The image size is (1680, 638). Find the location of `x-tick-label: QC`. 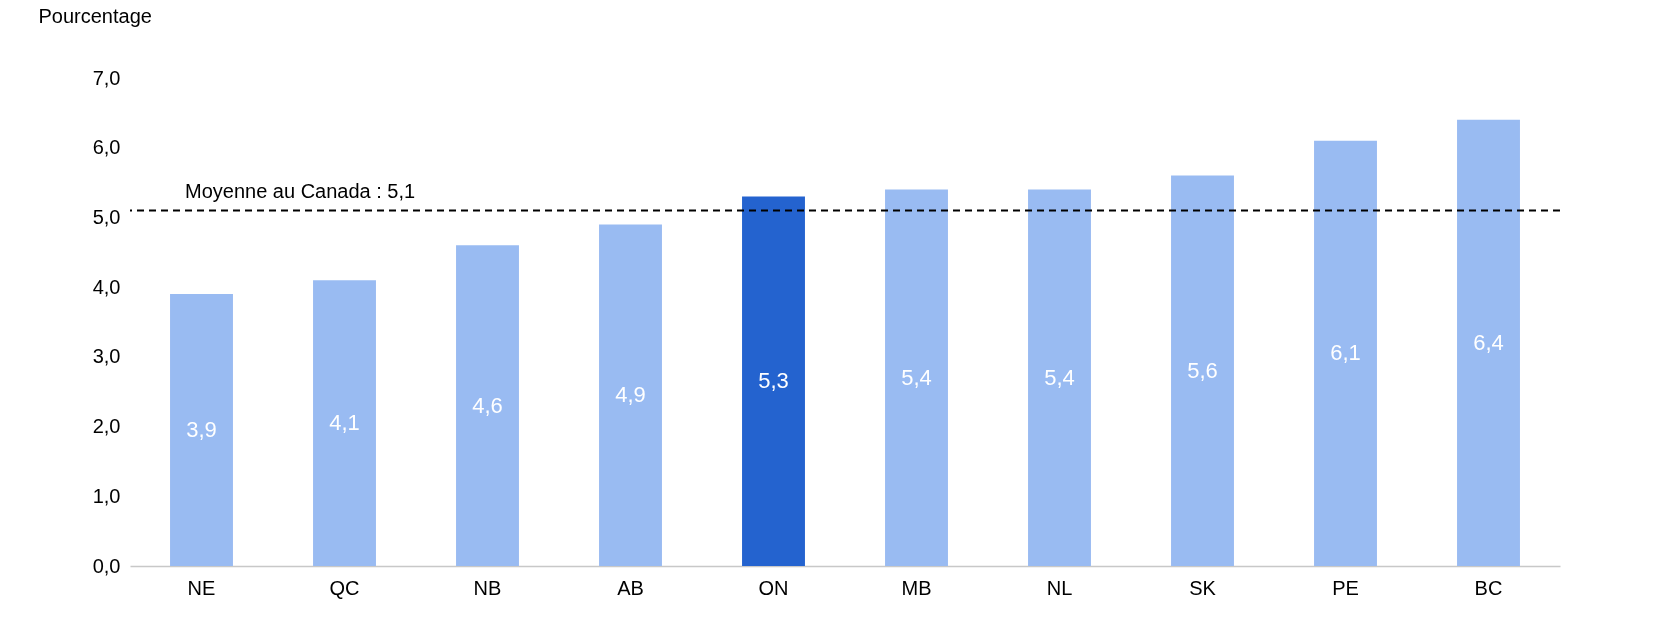

x-tick-label: QC is located at coordinates (344, 587).